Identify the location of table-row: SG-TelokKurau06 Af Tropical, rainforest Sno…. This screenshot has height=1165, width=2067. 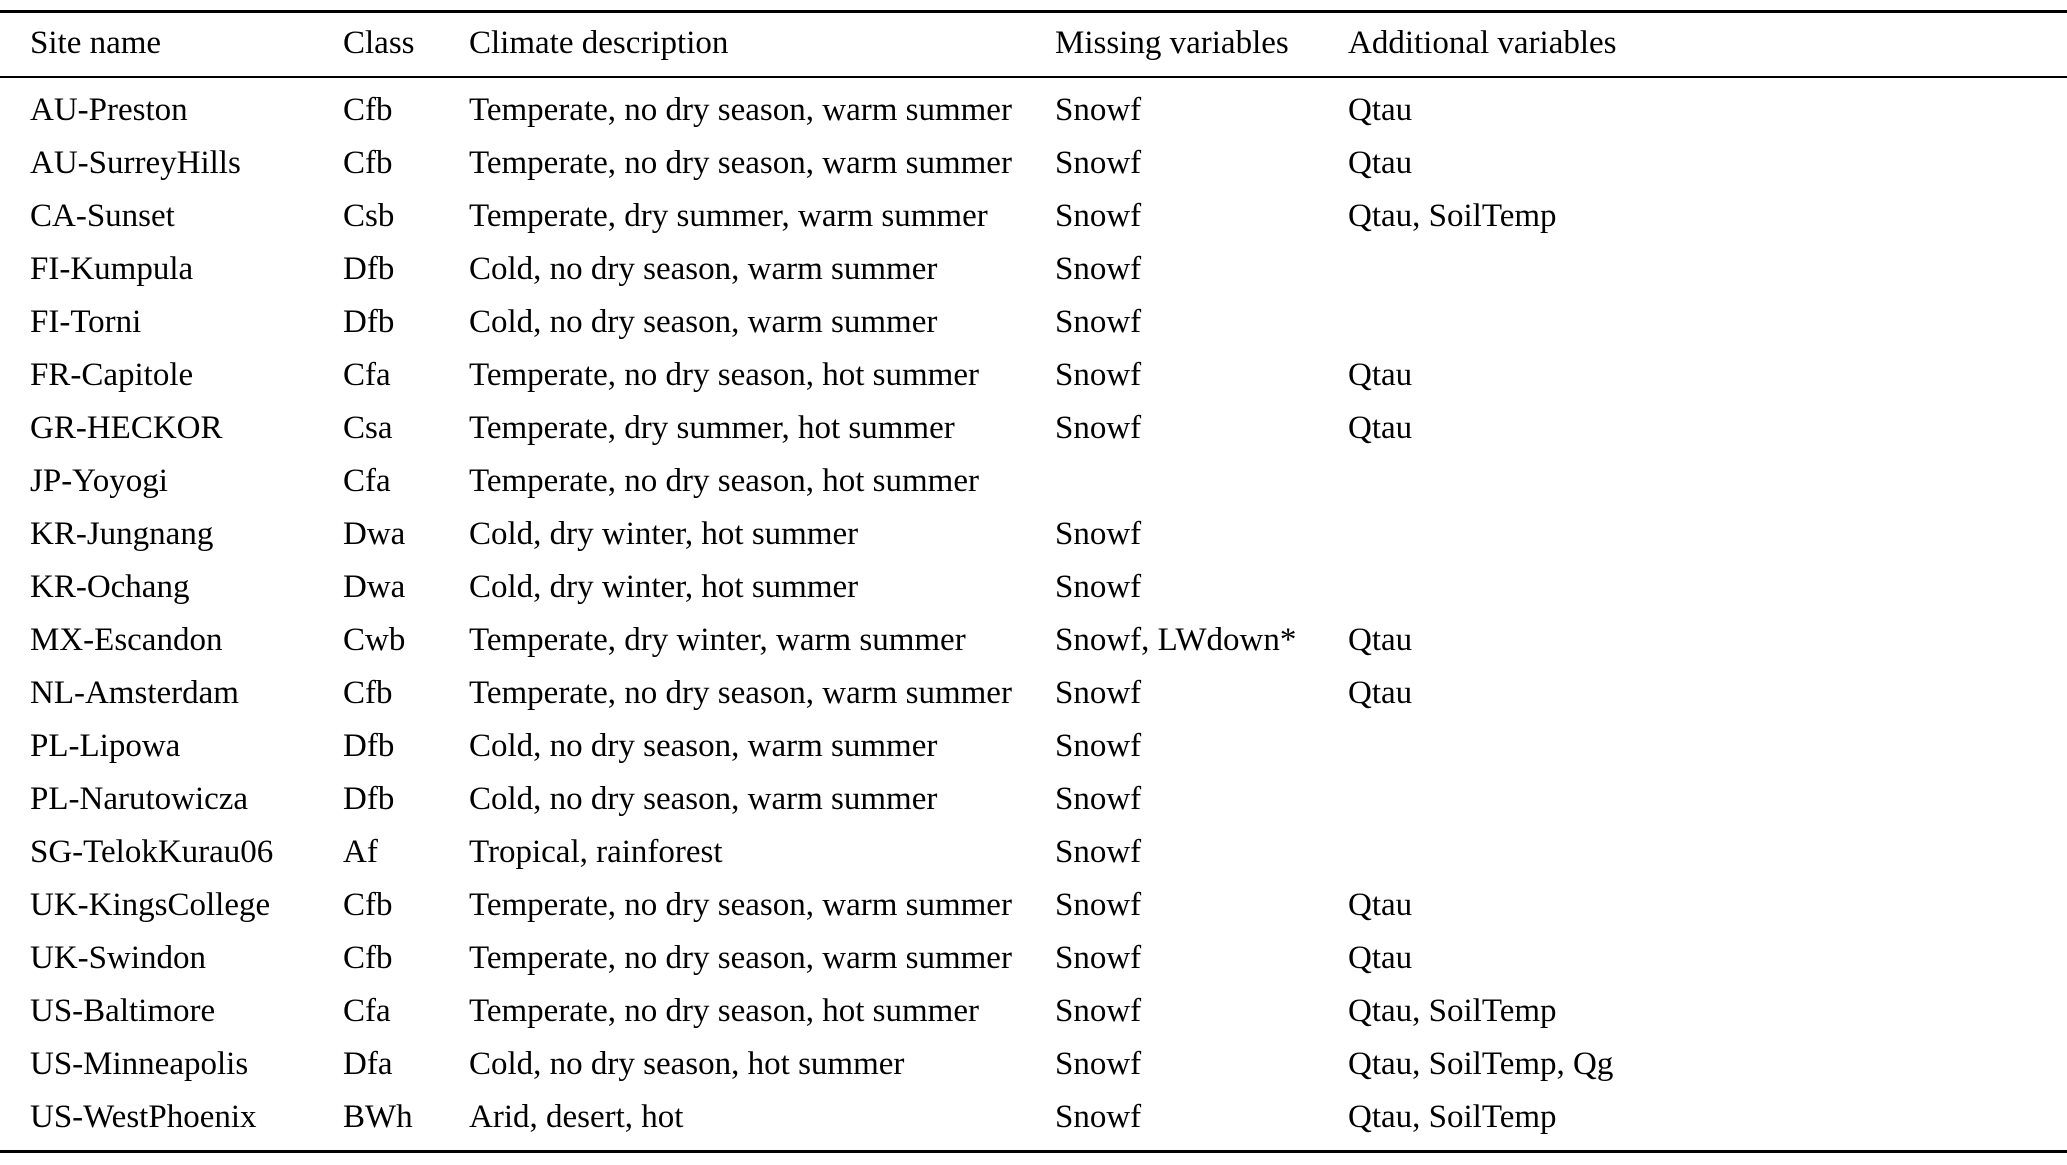
(1033, 852).